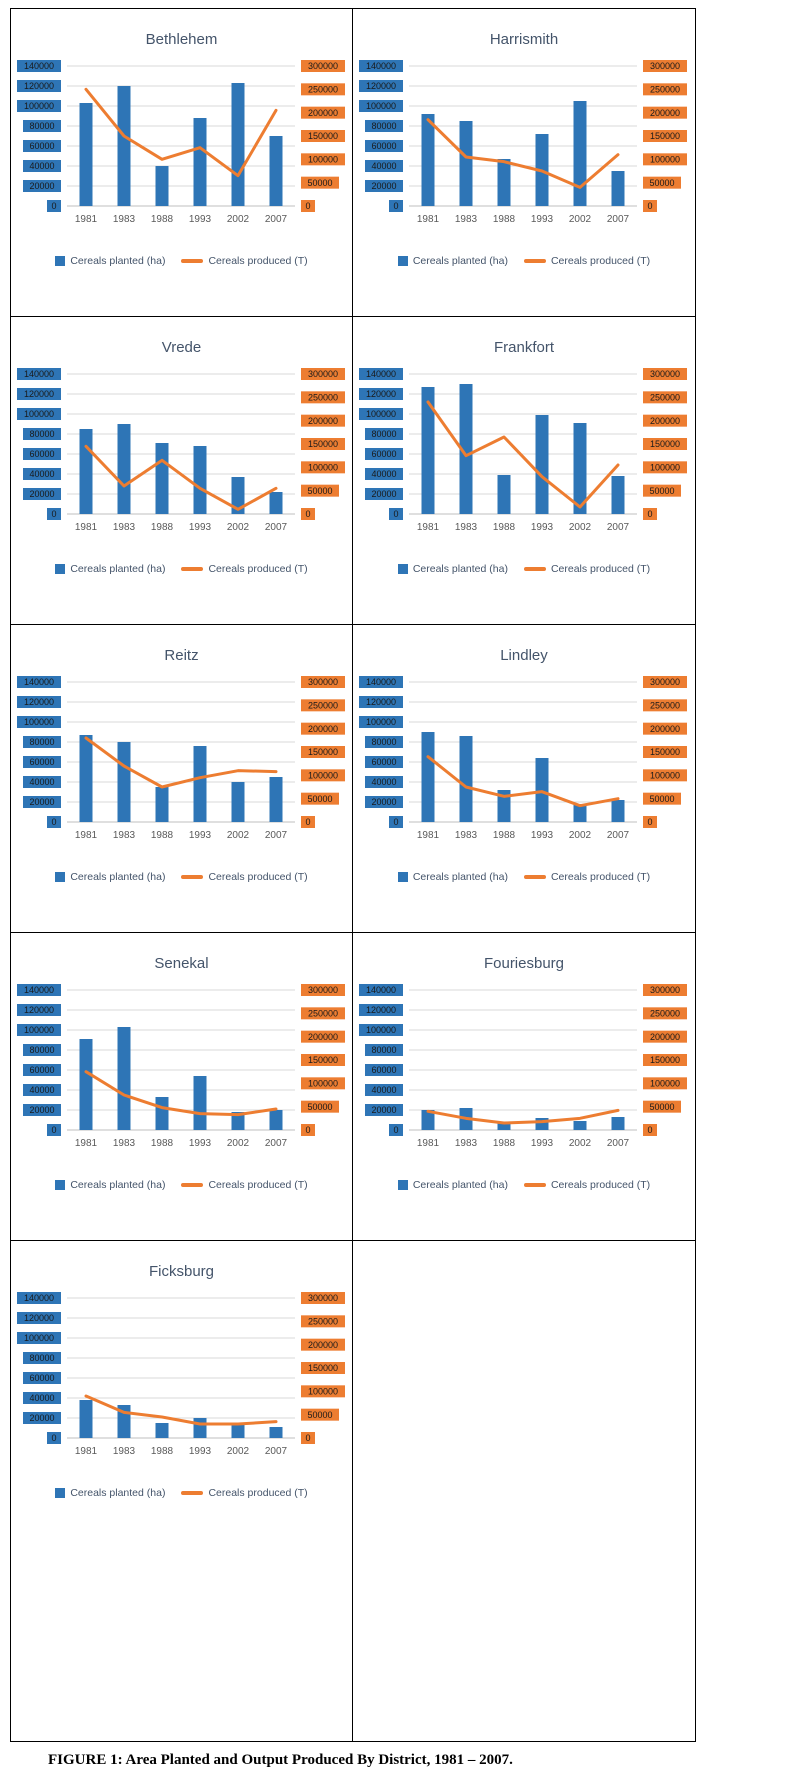  Describe the element at coordinates (665, 66) in the screenshot. I see `svg-text: 300000` at that location.